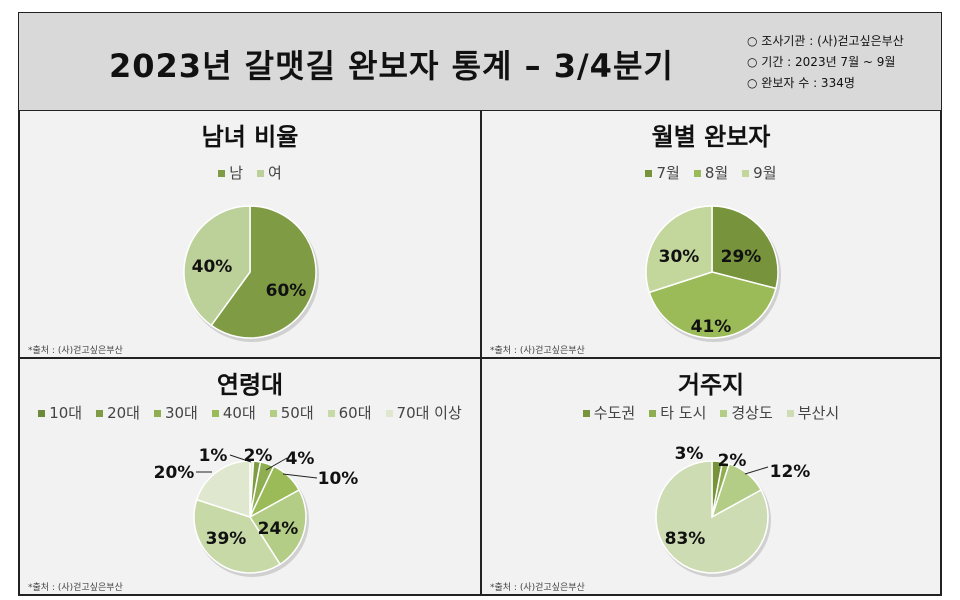 The height and width of the screenshot is (600, 960). What do you see at coordinates (212, 267) in the screenshot?
I see `data-label: 40%` at bounding box center [212, 267].